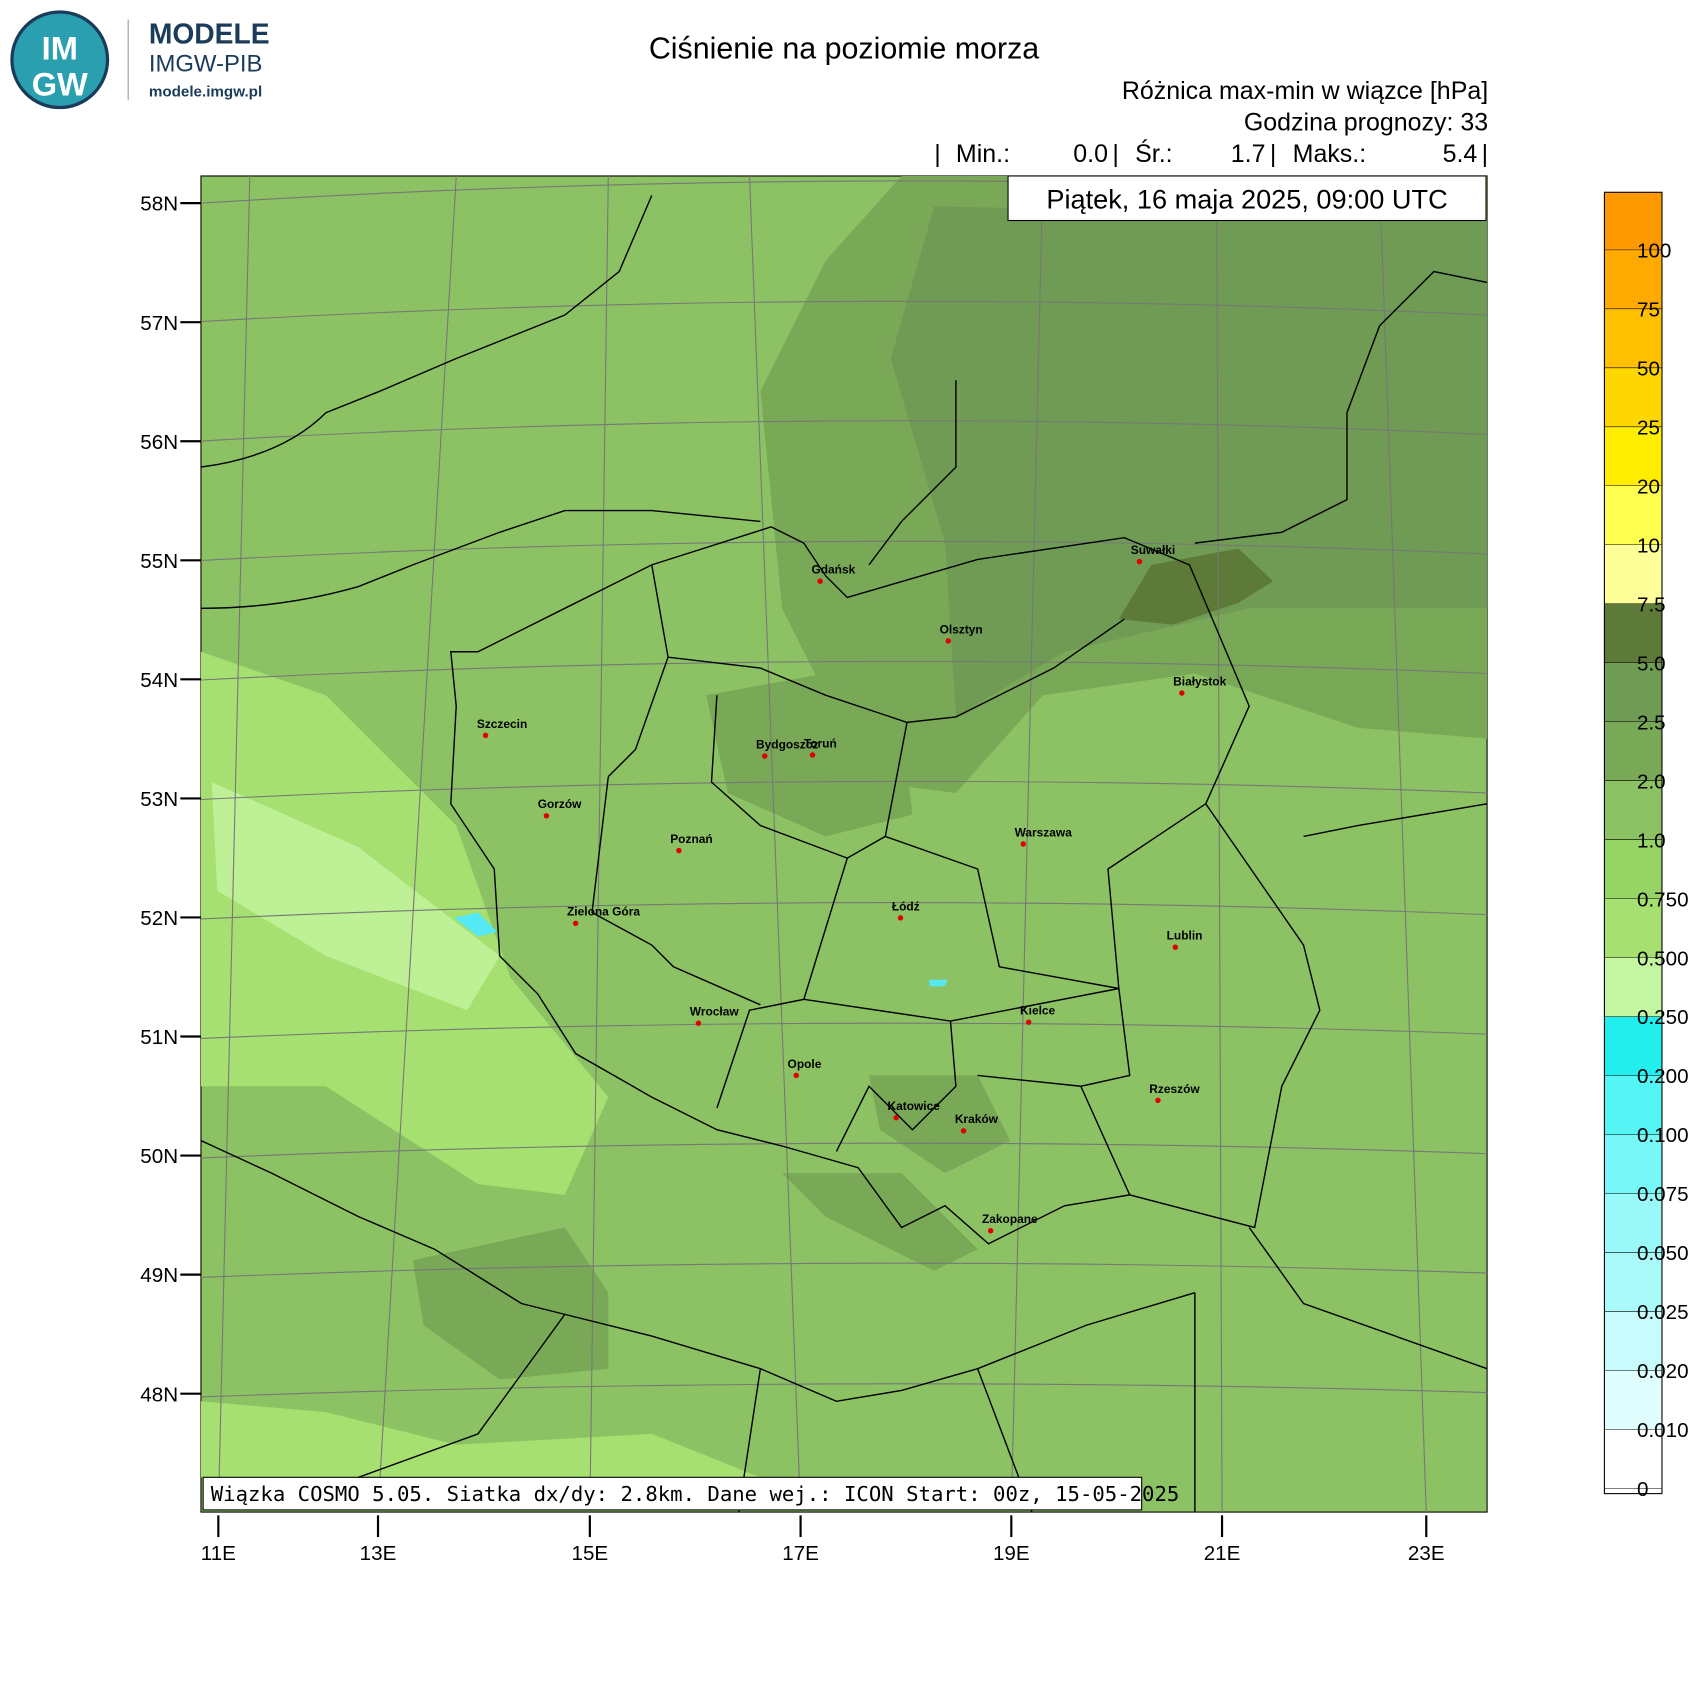 Image resolution: width=1700 pixels, height=1700 pixels. What do you see at coordinates (159, 1156) in the screenshot?
I see `lat-label: 50N` at bounding box center [159, 1156].